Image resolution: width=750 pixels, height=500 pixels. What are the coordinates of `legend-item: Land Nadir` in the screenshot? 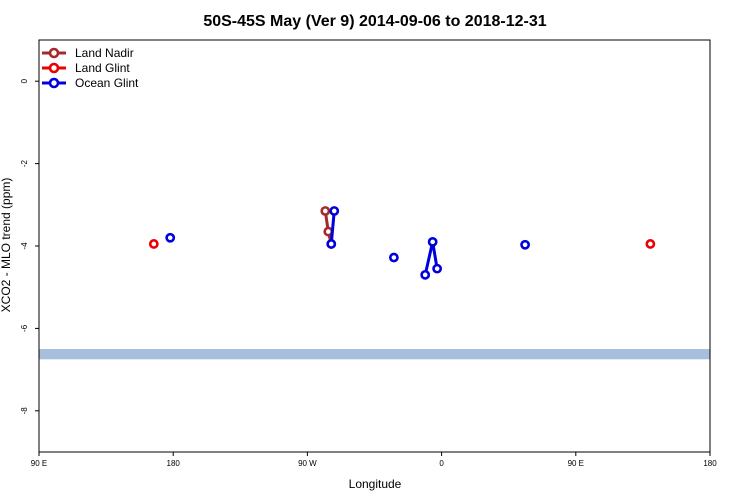 It's located at (88, 53).